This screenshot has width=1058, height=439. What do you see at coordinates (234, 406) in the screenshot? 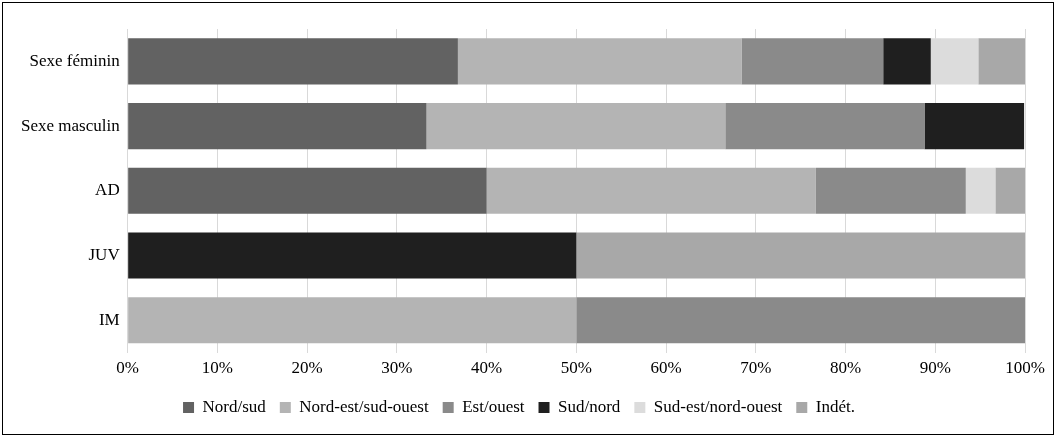
I see `legend-label: Nord/sud` at bounding box center [234, 406].